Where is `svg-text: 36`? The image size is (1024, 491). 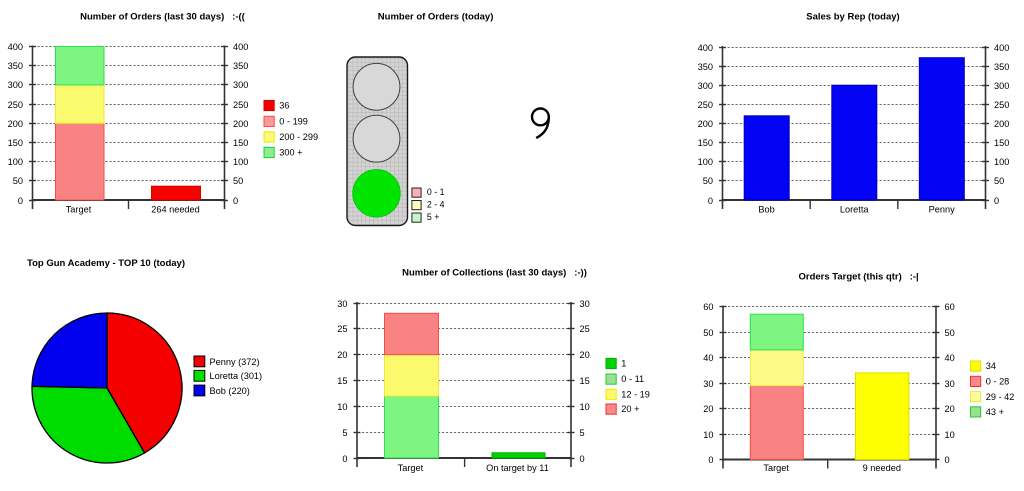 svg-text: 36 is located at coordinates (284, 106).